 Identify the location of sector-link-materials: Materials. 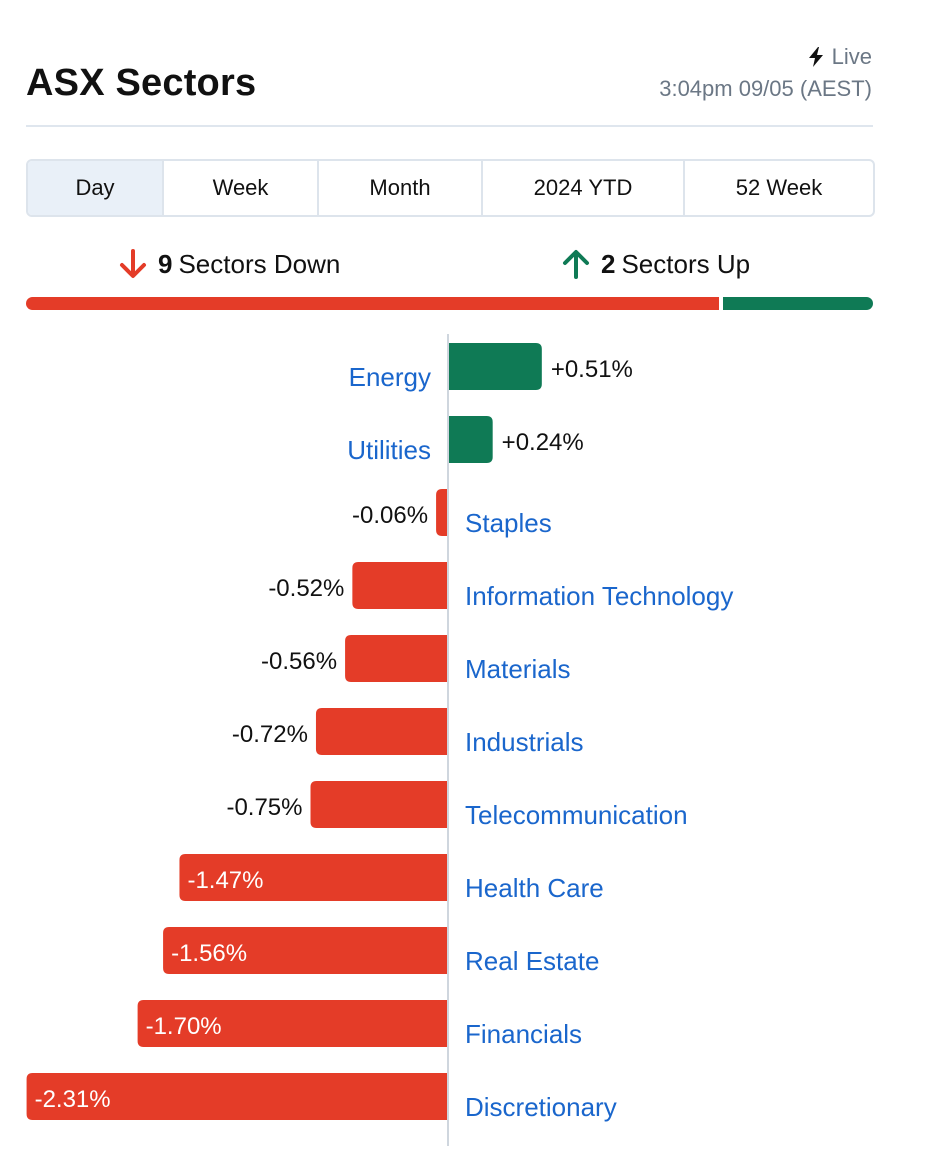
(517, 669).